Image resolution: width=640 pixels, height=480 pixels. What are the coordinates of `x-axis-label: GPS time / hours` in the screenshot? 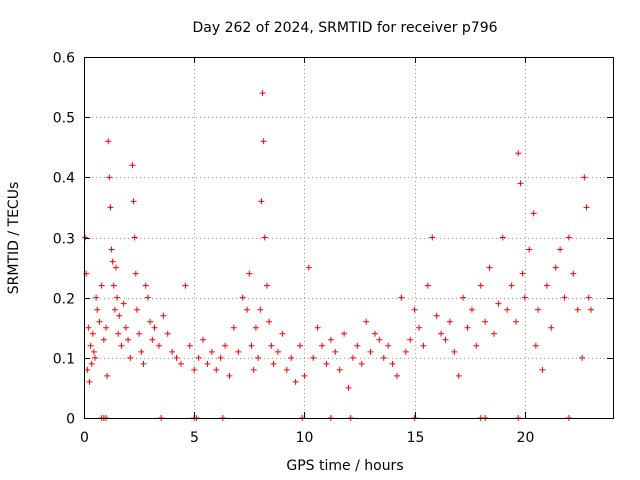 It's located at (344, 466).